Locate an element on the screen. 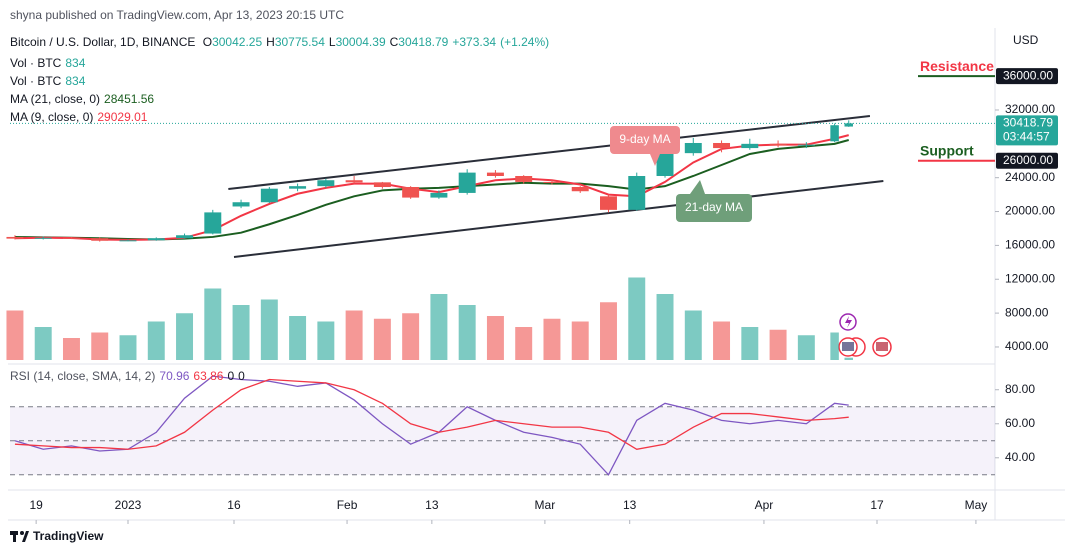 Image resolution: width=1073 pixels, height=554 pixels. ohlc-prefix: H is located at coordinates (270, 42).